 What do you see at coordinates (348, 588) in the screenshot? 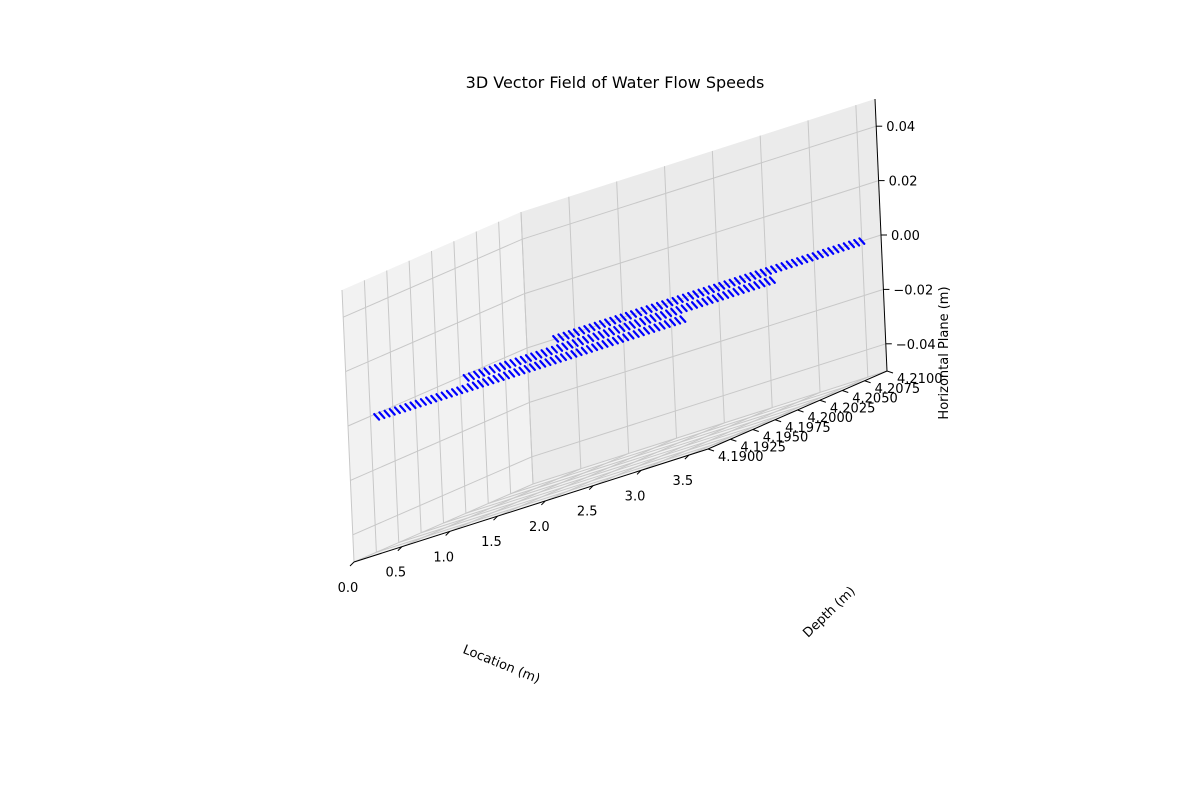
I see `x-tick-label: 0.0` at bounding box center [348, 588].